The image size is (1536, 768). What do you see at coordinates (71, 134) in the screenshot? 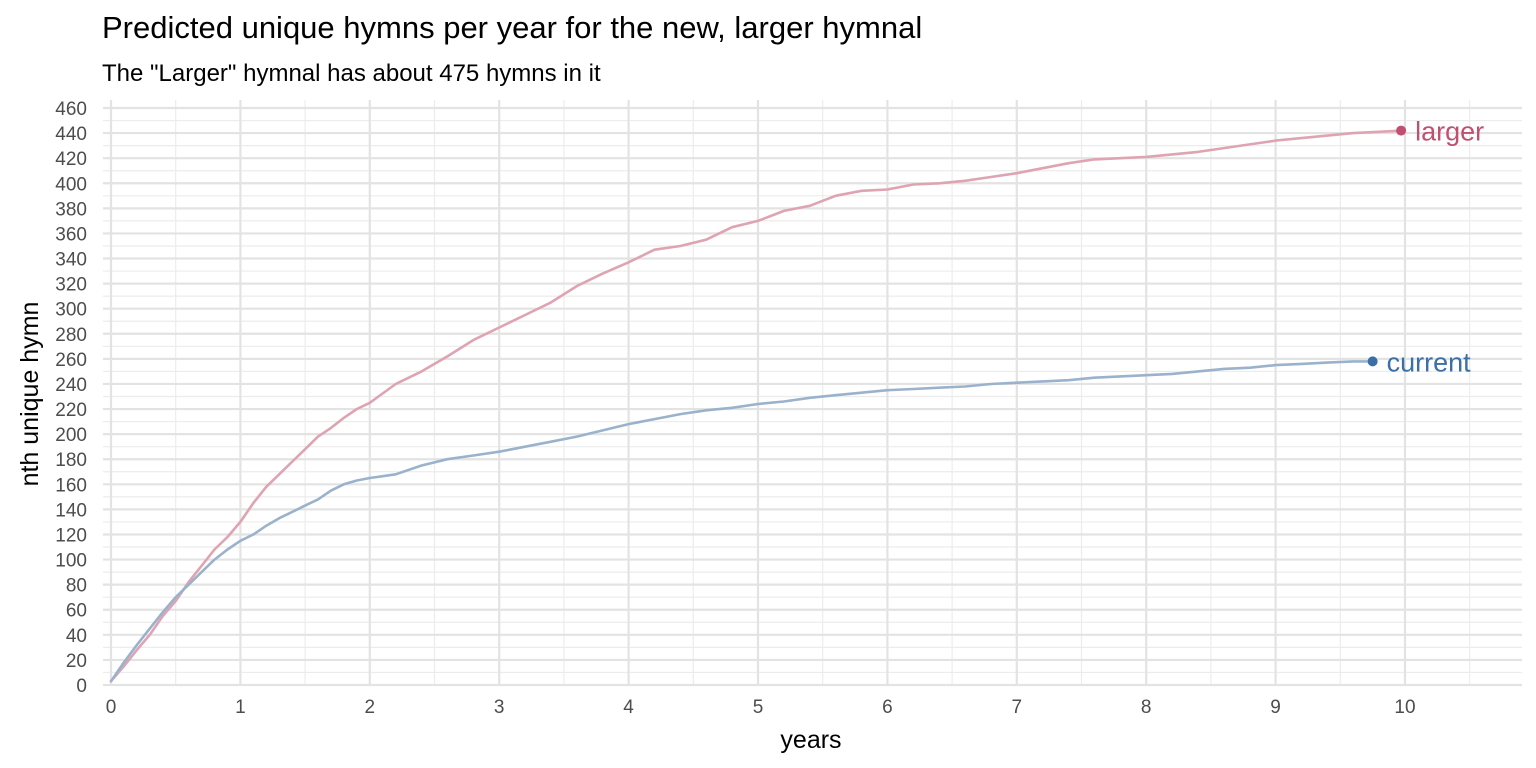
I see `y-tick-label: 440` at bounding box center [71, 134].